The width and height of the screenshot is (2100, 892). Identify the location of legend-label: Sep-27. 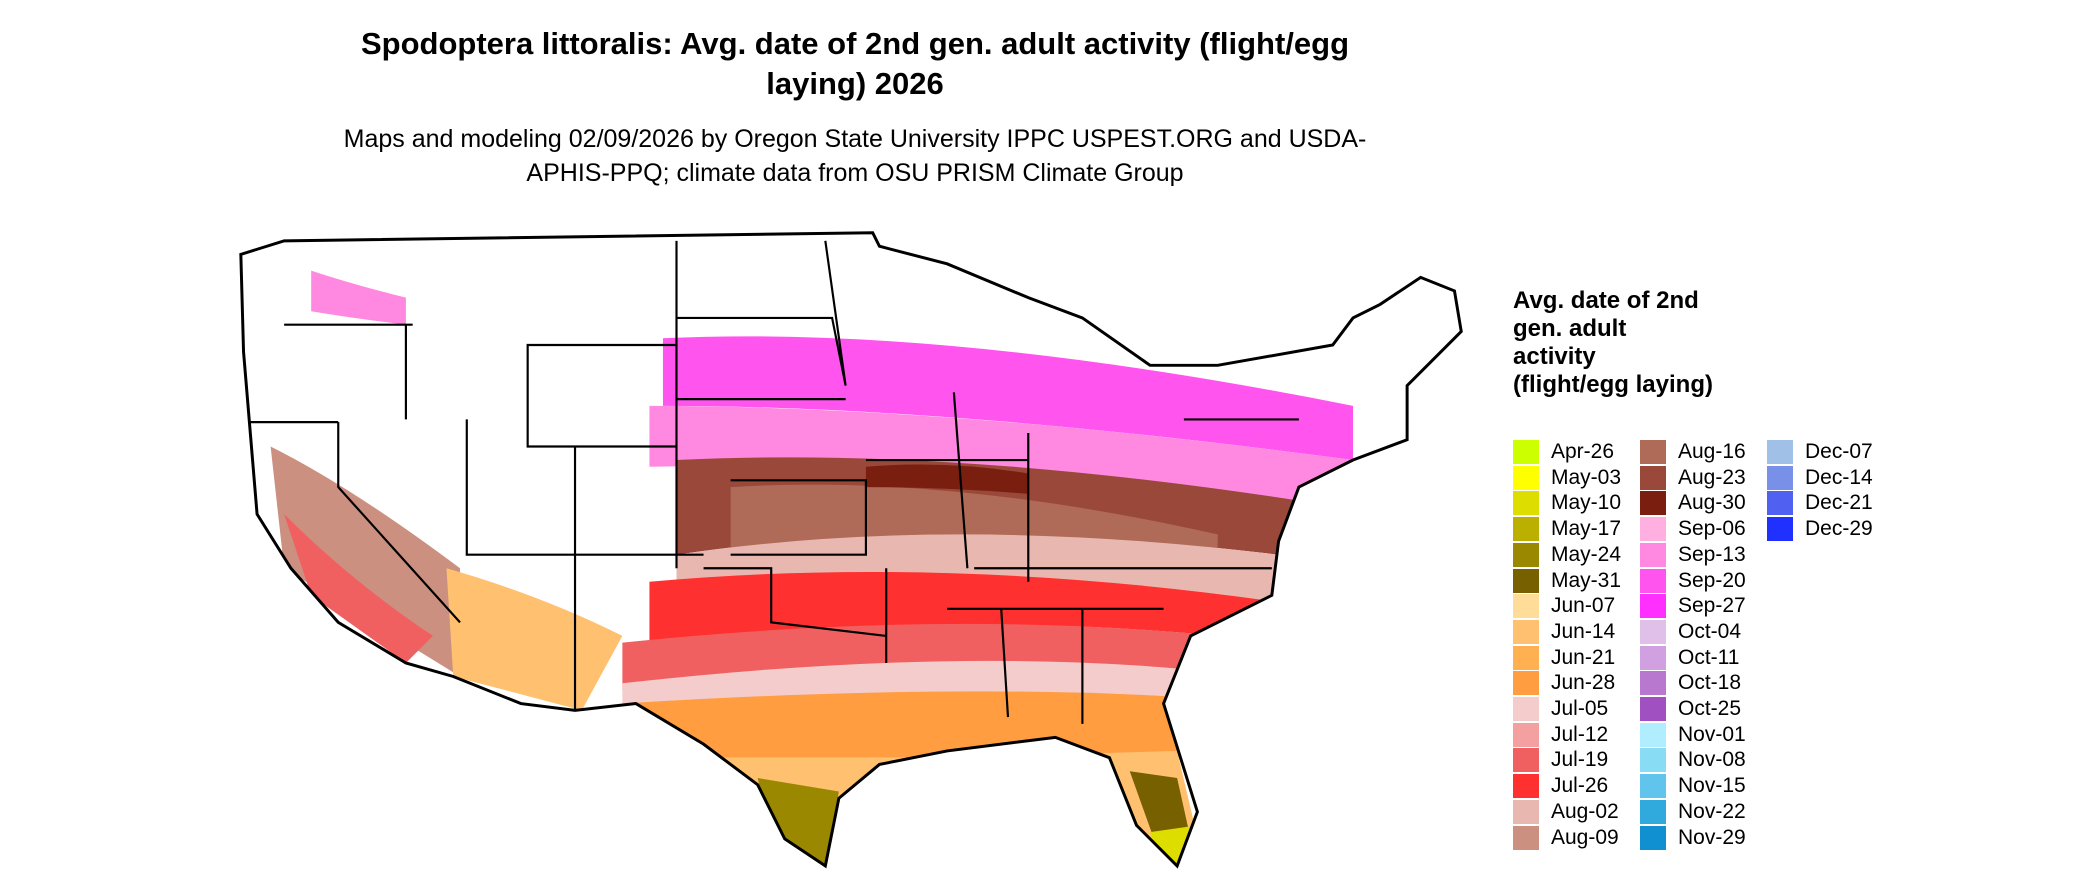
(1712, 606).